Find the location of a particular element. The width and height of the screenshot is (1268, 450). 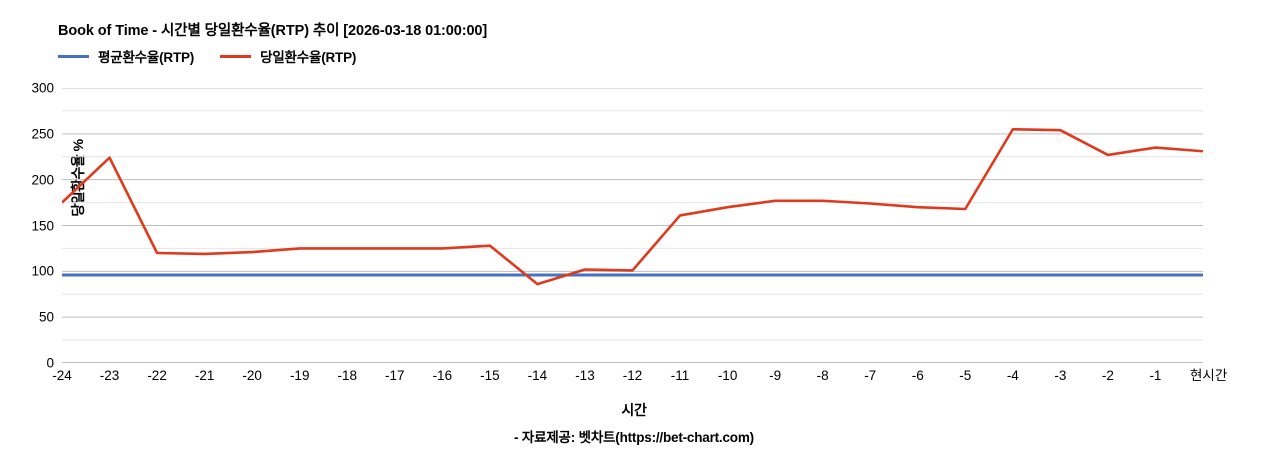

x-tick-label: -8 is located at coordinates (822, 375).